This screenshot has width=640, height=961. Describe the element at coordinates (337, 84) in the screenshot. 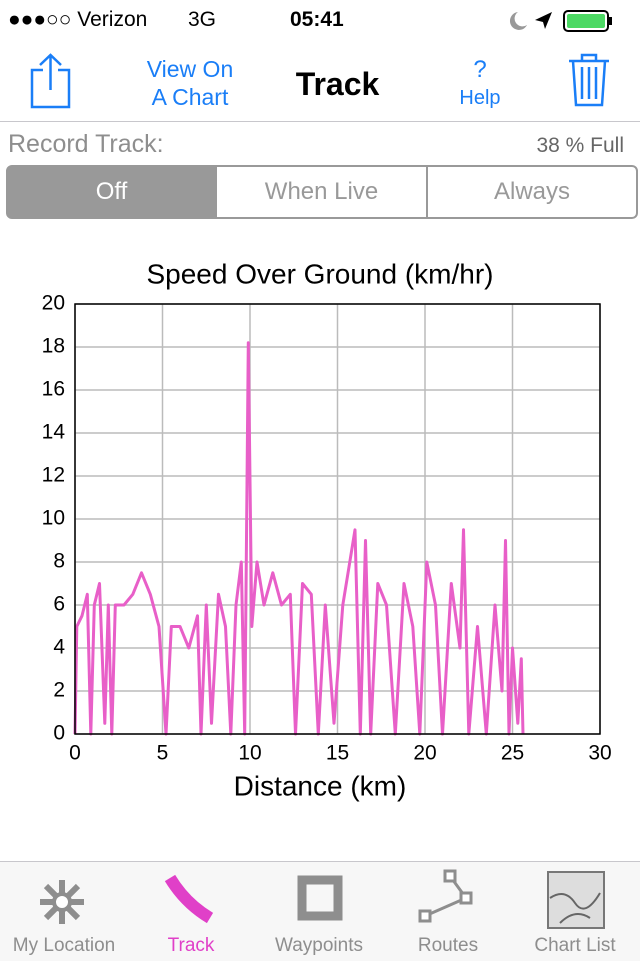

I see `nav-title: Track` at that location.